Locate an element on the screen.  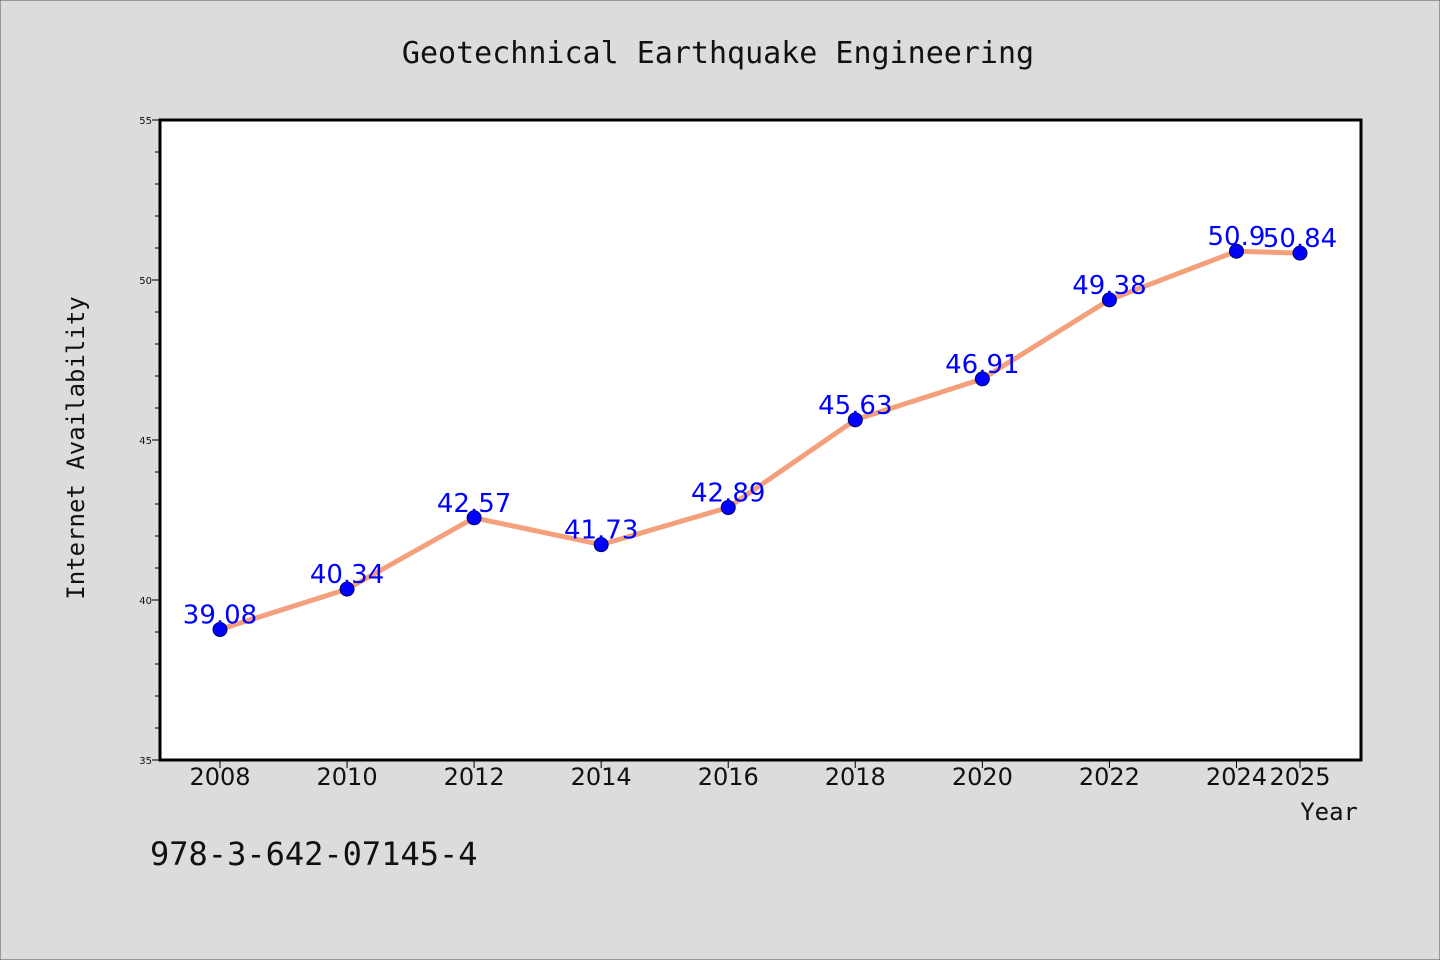
data-label: 49.38 is located at coordinates (1109, 286).